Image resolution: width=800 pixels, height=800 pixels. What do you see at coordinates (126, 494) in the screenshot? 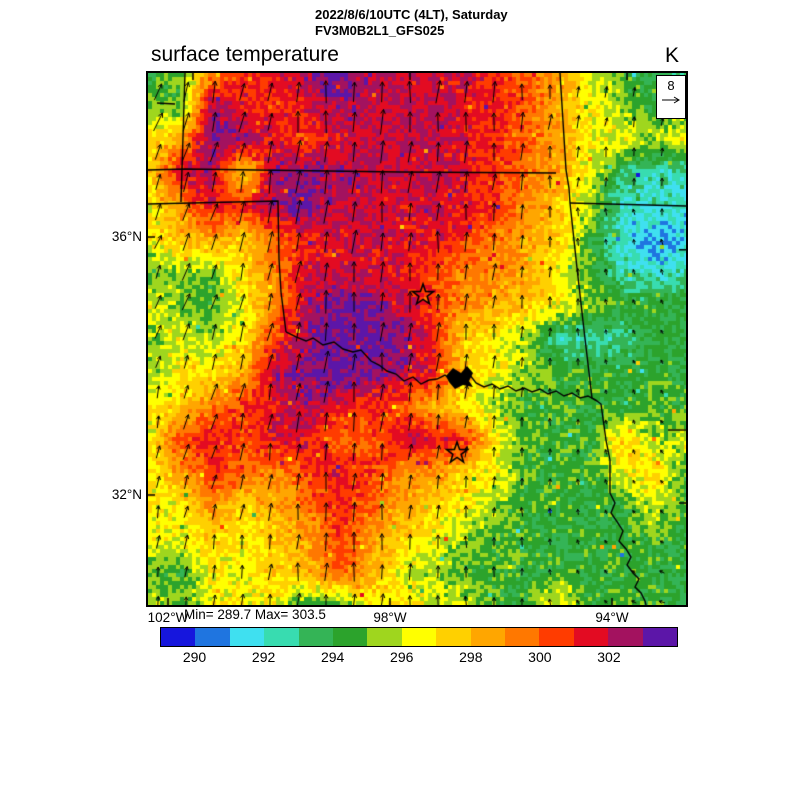
I see `lat-label-32n: 32°N` at bounding box center [126, 494].